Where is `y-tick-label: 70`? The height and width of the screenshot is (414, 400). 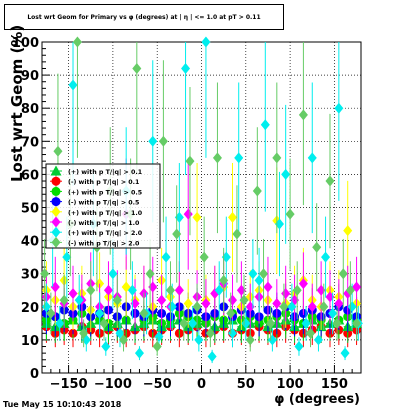
y-tick-label: 70 is located at coordinates (30, 142).